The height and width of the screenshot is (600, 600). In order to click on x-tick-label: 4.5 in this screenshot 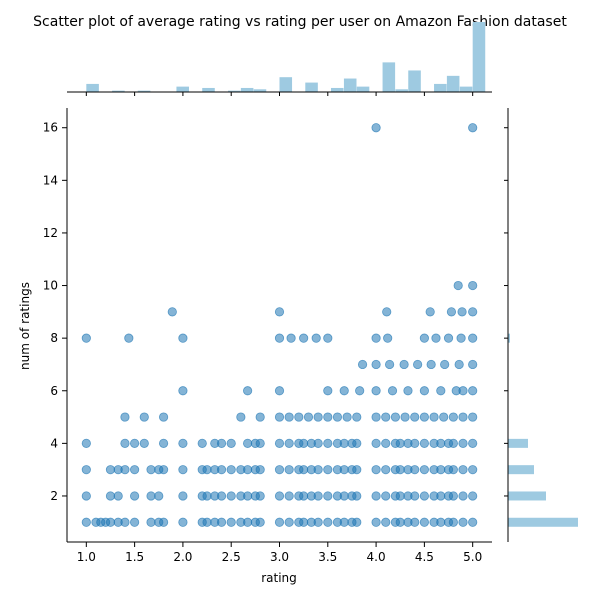, I will do `click(424, 557)`.